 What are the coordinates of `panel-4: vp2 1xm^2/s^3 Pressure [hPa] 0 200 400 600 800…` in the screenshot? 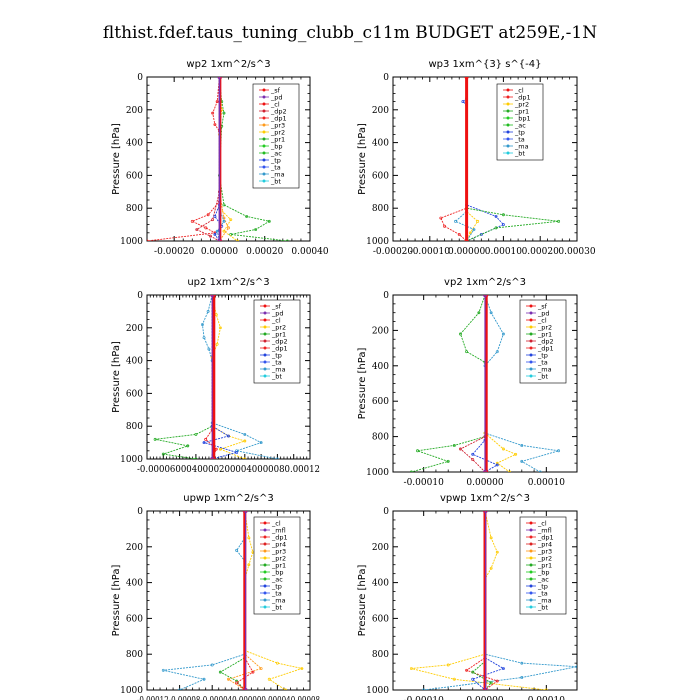 It's located at (467, 382).